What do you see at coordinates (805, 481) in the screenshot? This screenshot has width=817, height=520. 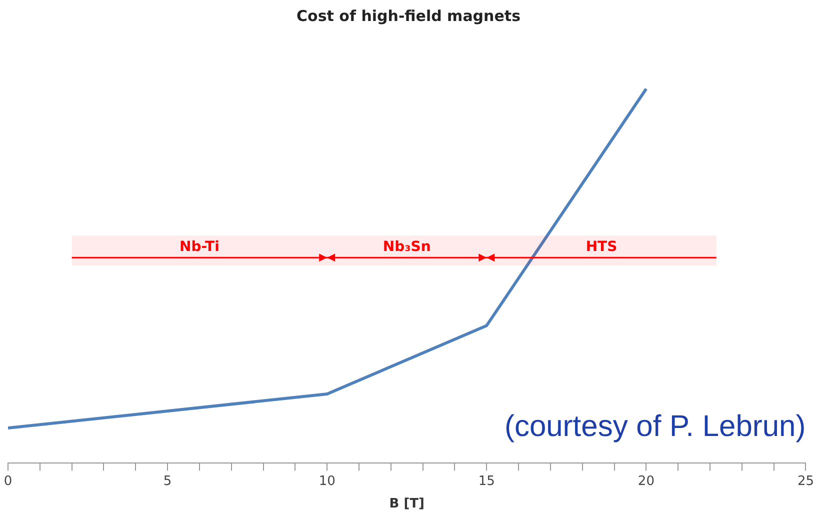 I see `x-tick-label: 25` at bounding box center [805, 481].